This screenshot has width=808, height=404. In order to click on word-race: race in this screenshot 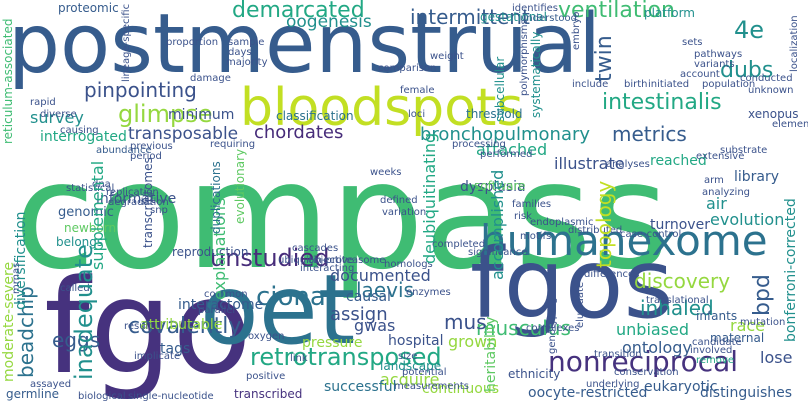, I will do `click(748, 325)`.